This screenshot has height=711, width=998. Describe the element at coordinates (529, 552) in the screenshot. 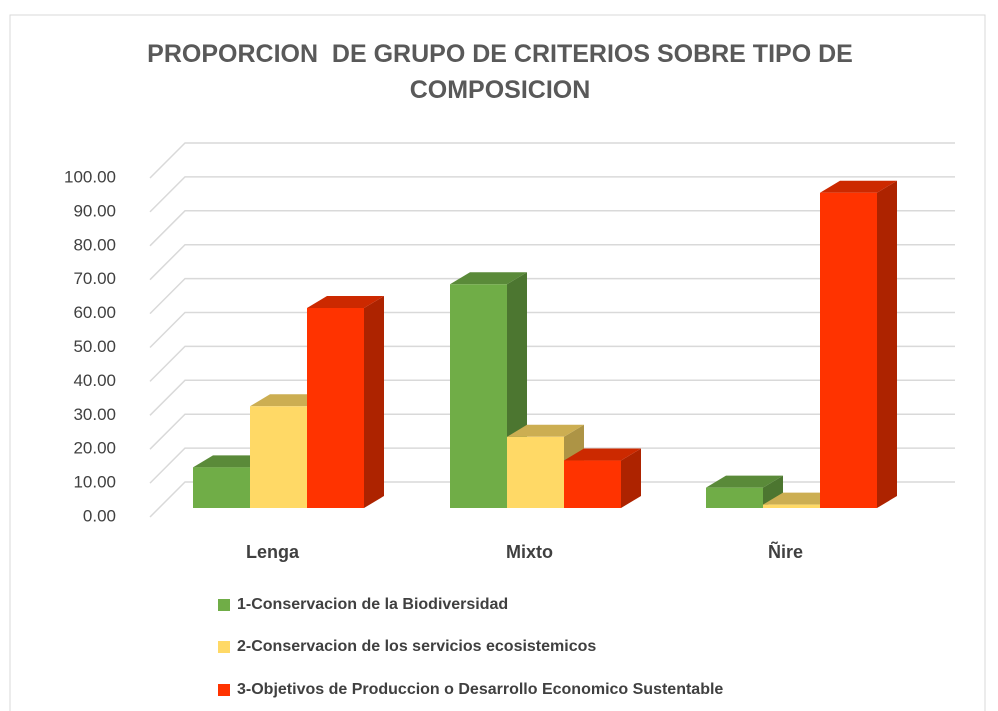

I see `x-tick-label: Mixto` at that location.